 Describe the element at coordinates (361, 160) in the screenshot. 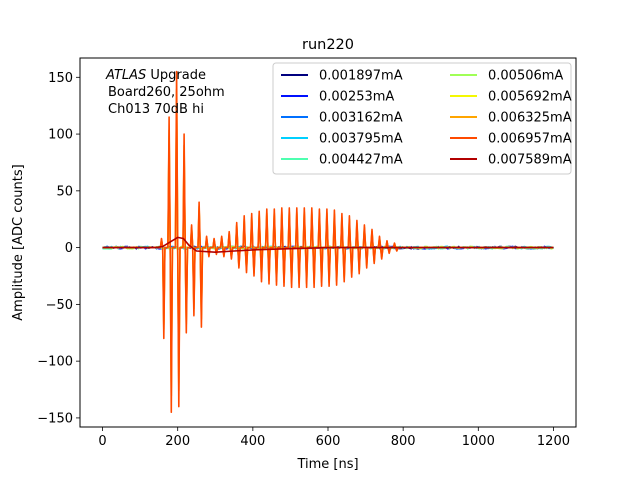

I see `legend-label: 0.004427mA` at that location.